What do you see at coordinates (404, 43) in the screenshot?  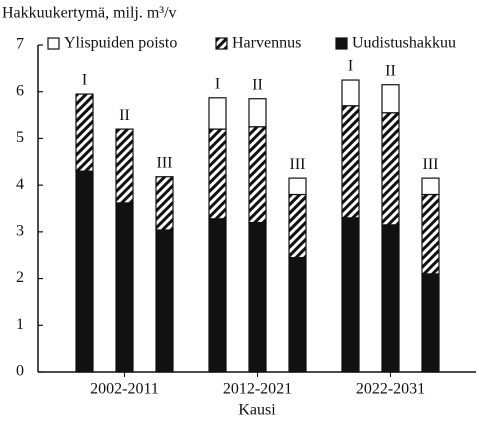 I see `legend-label: Uudistushakkuu` at bounding box center [404, 43].